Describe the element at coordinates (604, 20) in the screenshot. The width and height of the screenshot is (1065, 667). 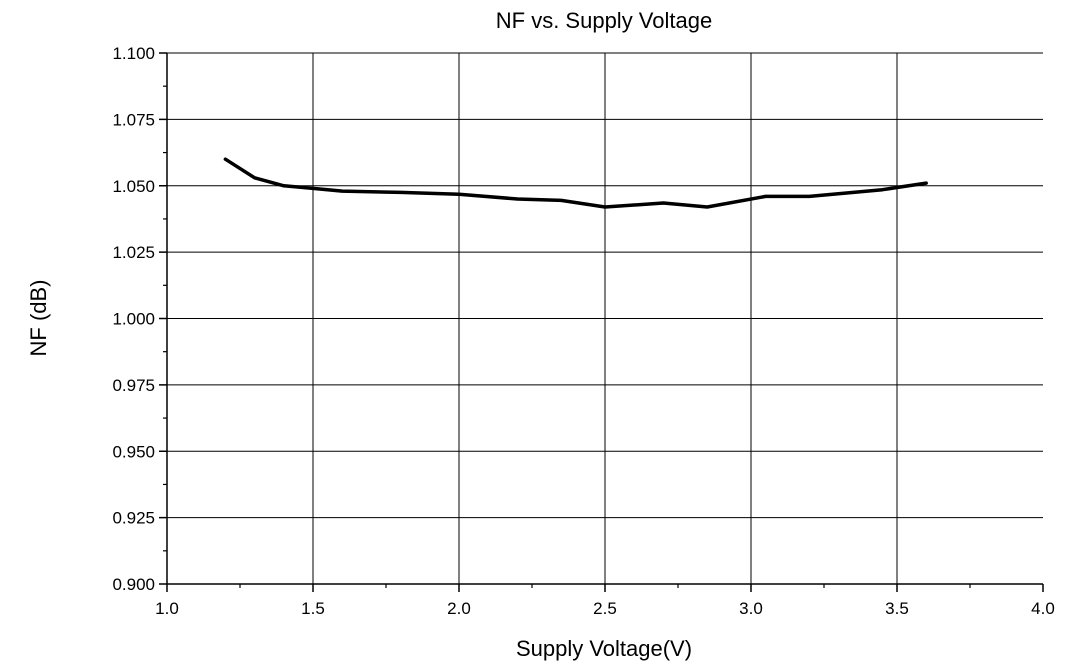
I see `chart-title: NF vs. Supply Voltage` at that location.